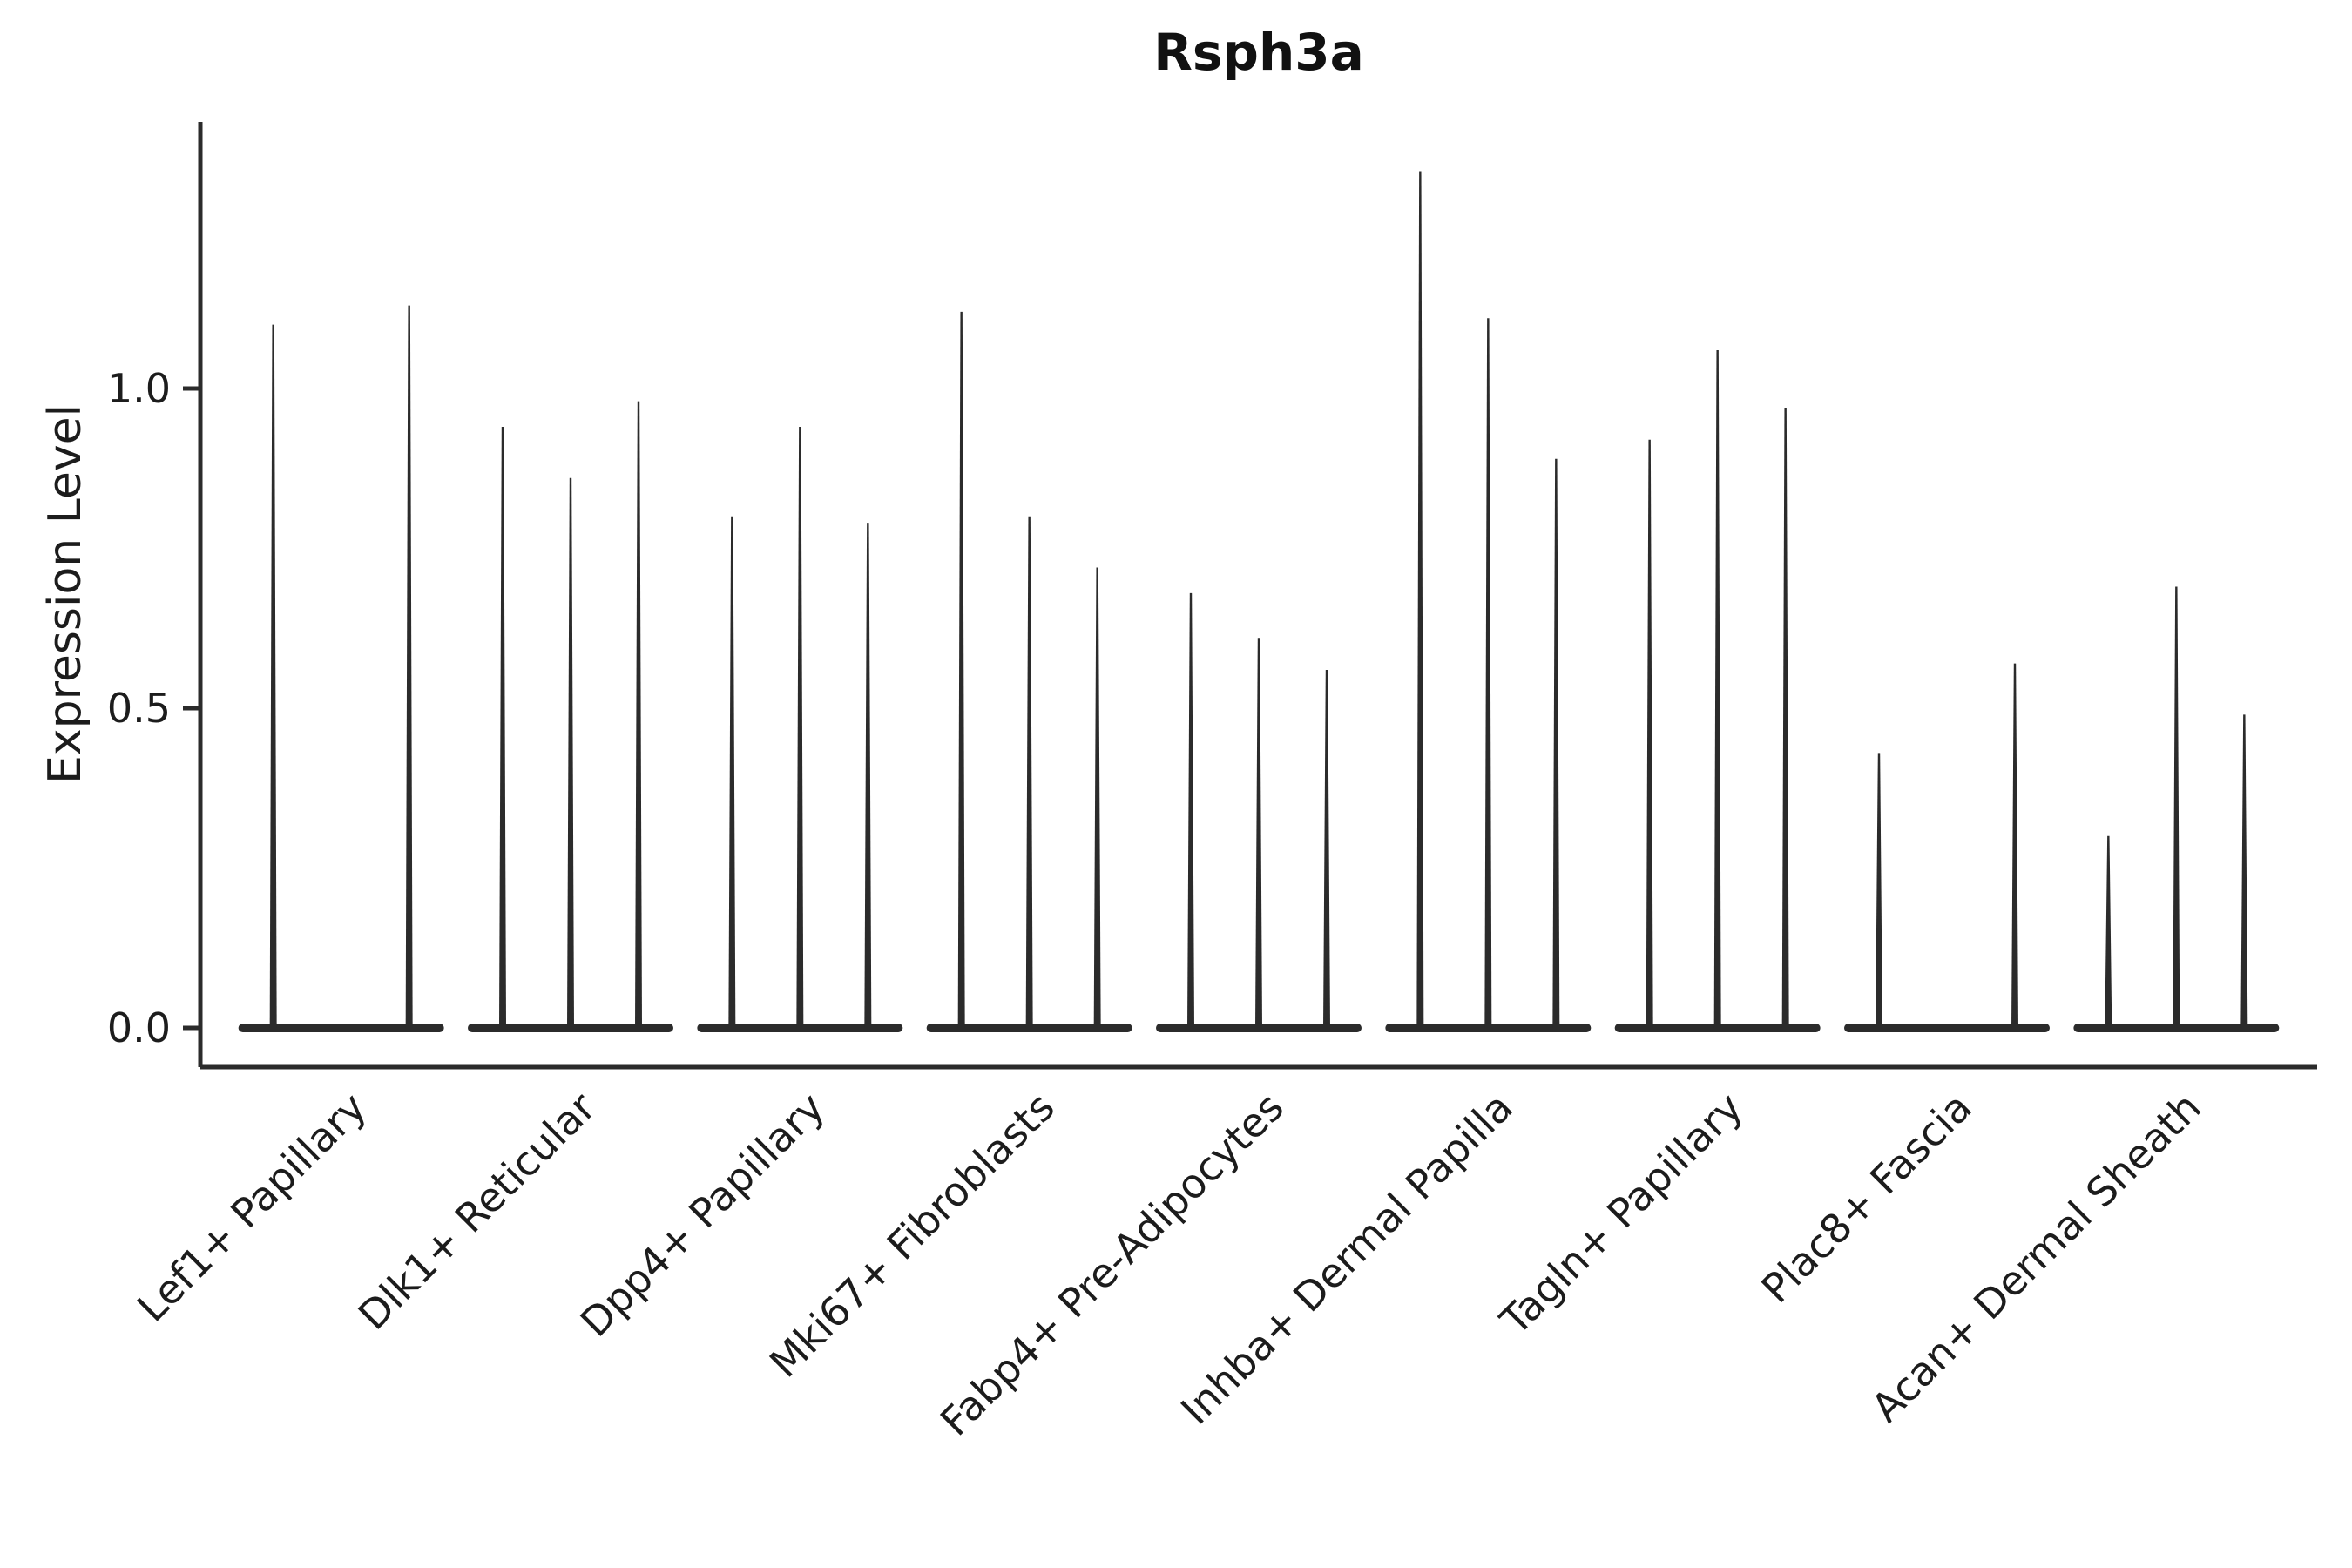 This screenshot has height=1568, width=2352. Describe the element at coordinates (138, 708) in the screenshot. I see `y-tick-label: 0.5` at that location.